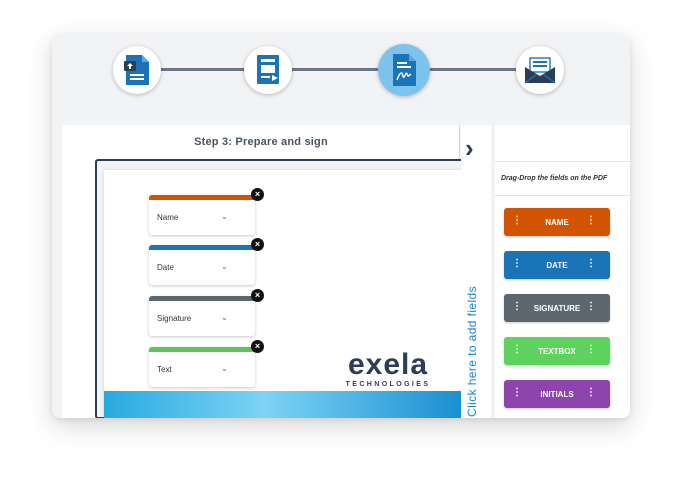 This screenshot has height=487, width=682. I want to click on step-sign-button, so click(404, 70).